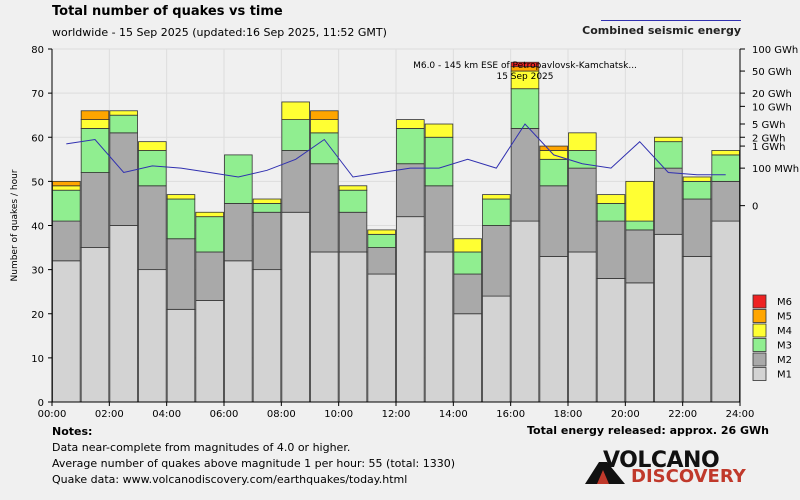  I want to click on x-tick-label: 12:00, so click(396, 414).